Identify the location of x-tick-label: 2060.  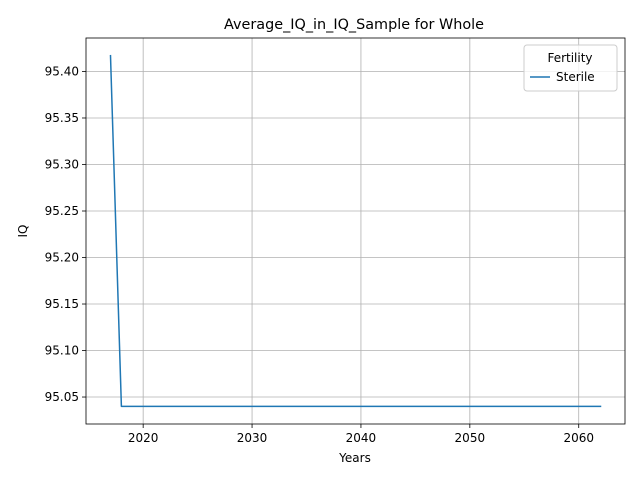
(578, 438).